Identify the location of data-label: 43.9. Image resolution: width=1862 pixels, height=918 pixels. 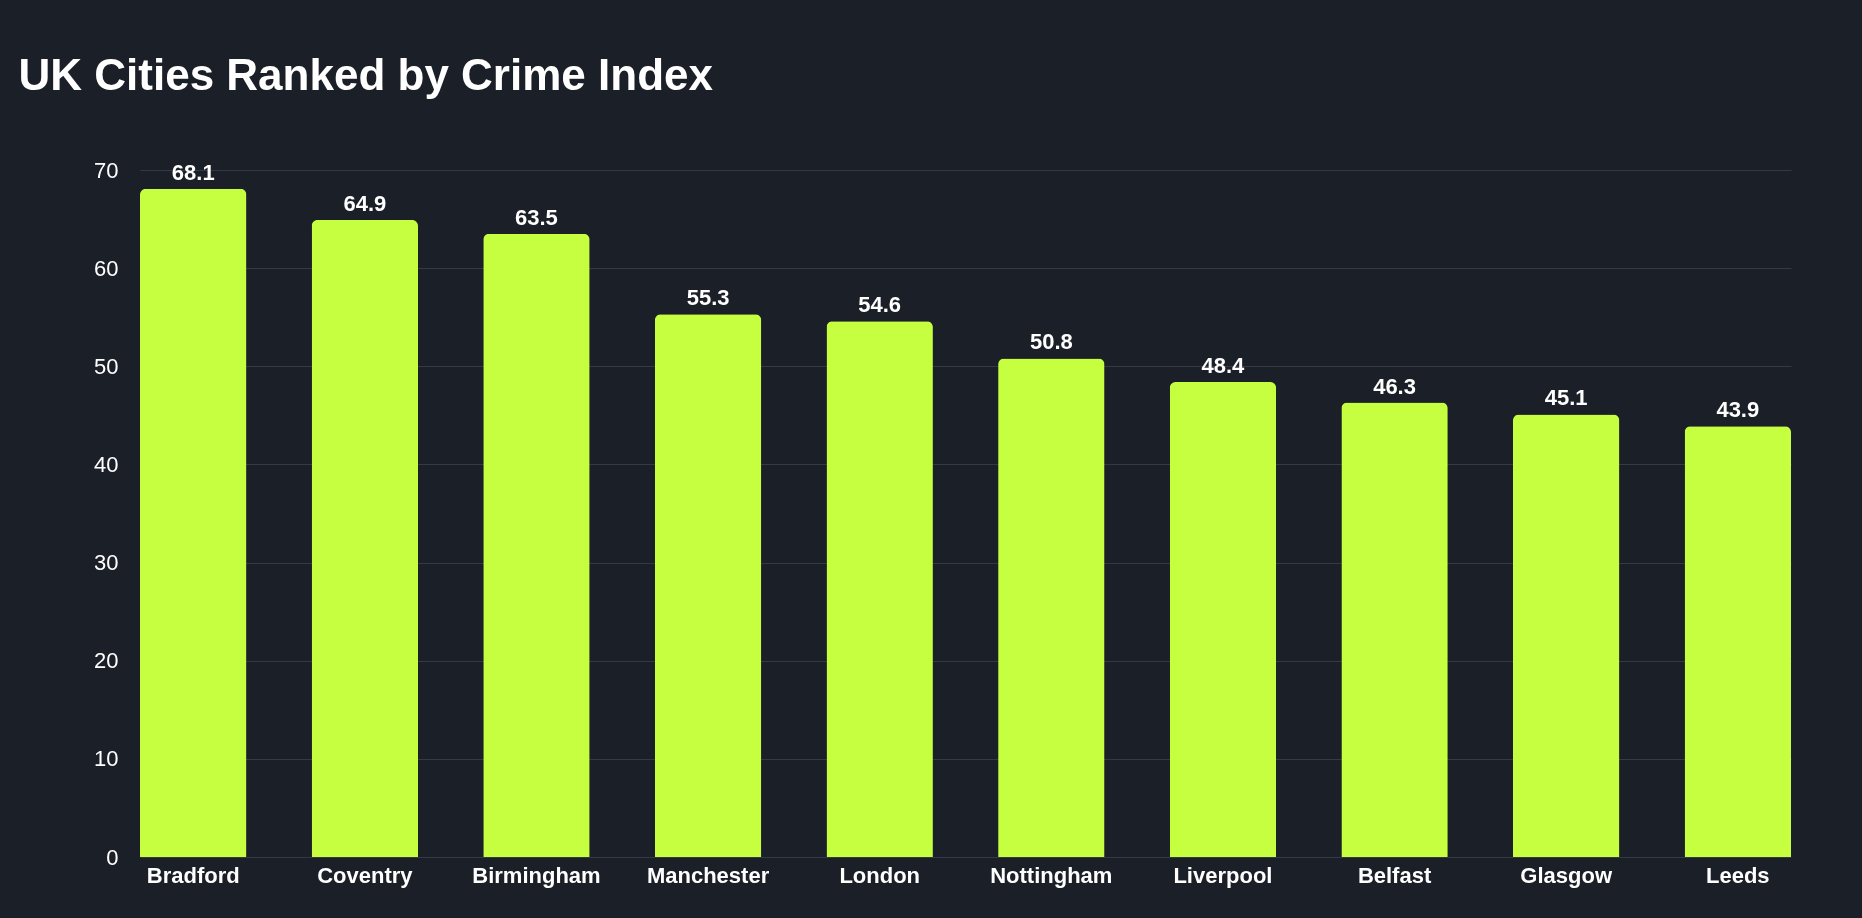
(1738, 410).